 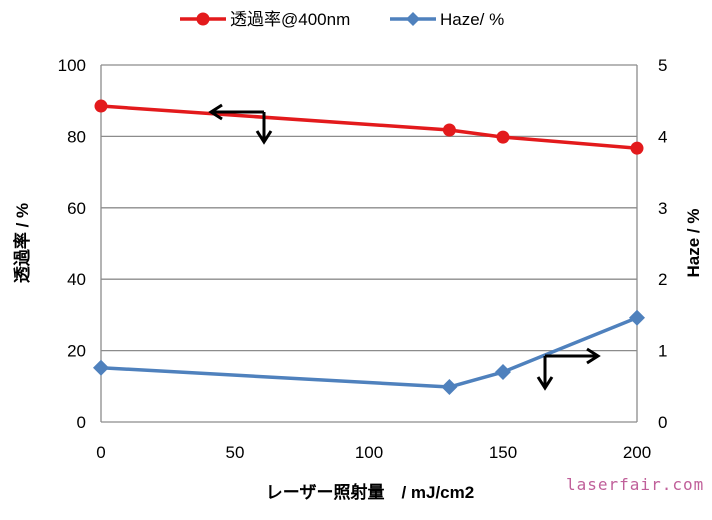 What do you see at coordinates (369, 452) in the screenshot?
I see `x-tick-label: 100` at bounding box center [369, 452].